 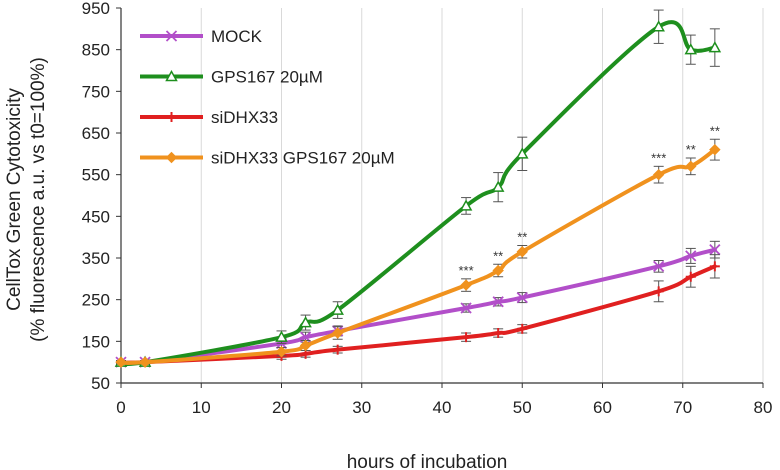 I want to click on y-tick-label: 50, so click(x=100, y=383).